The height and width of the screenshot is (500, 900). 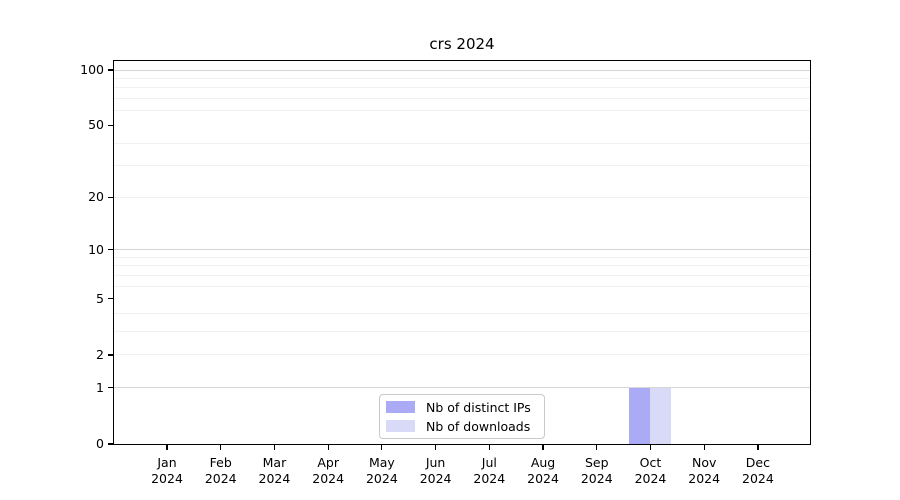 I want to click on x-tick-label: Jan 2024, so click(x=167, y=470).